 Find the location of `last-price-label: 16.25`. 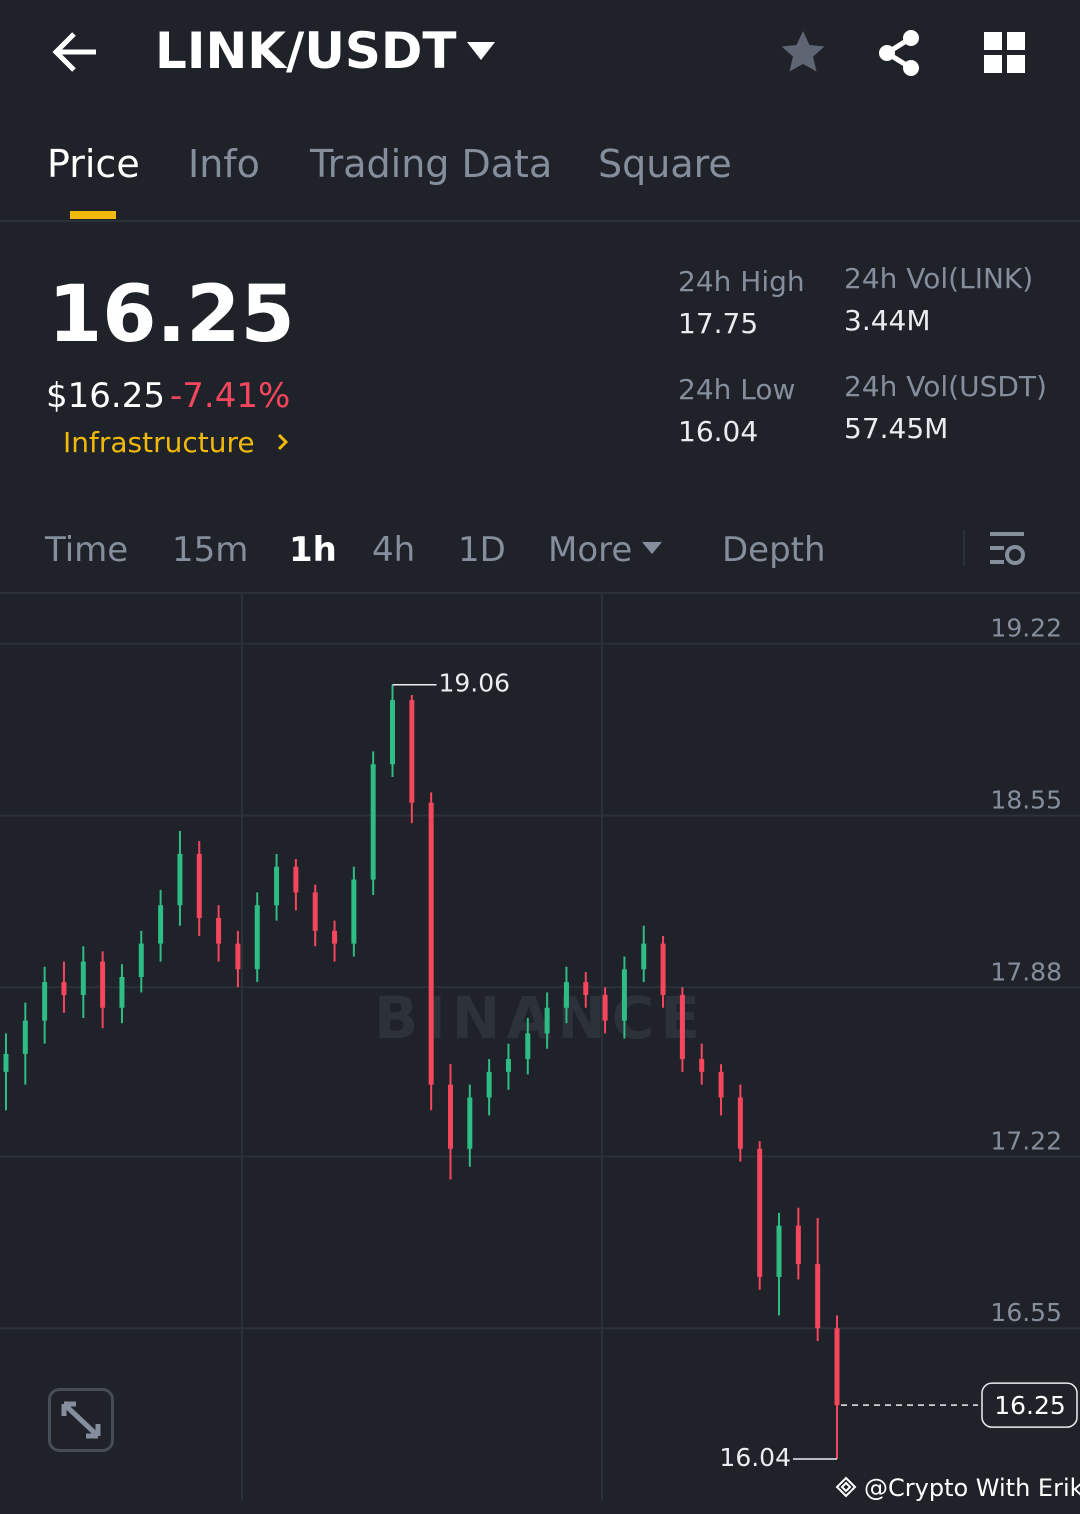

last-price-label: 16.25 is located at coordinates (1030, 1405).